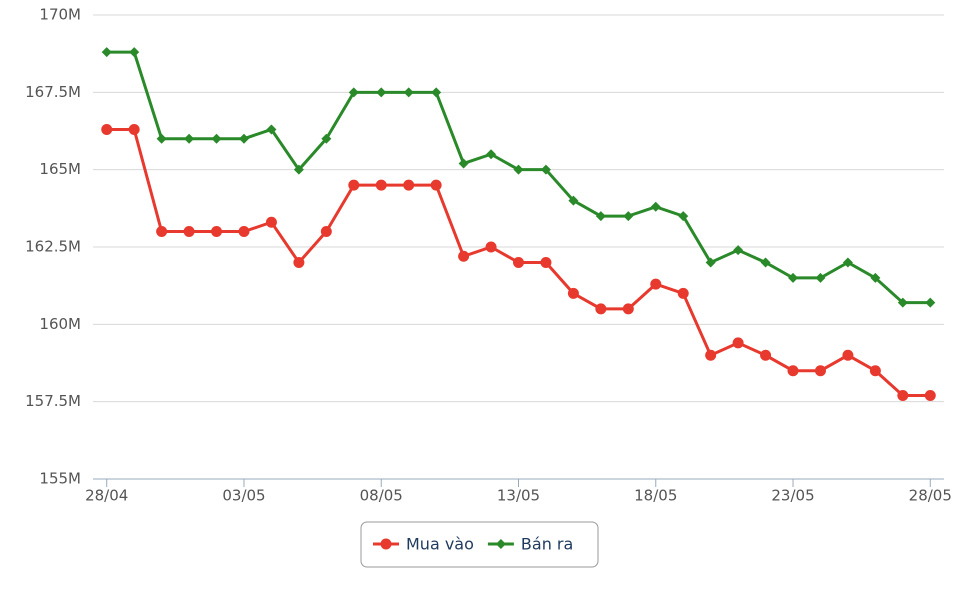 The image size is (960, 592). I want to click on legend-item: Mua vào, so click(440, 544).